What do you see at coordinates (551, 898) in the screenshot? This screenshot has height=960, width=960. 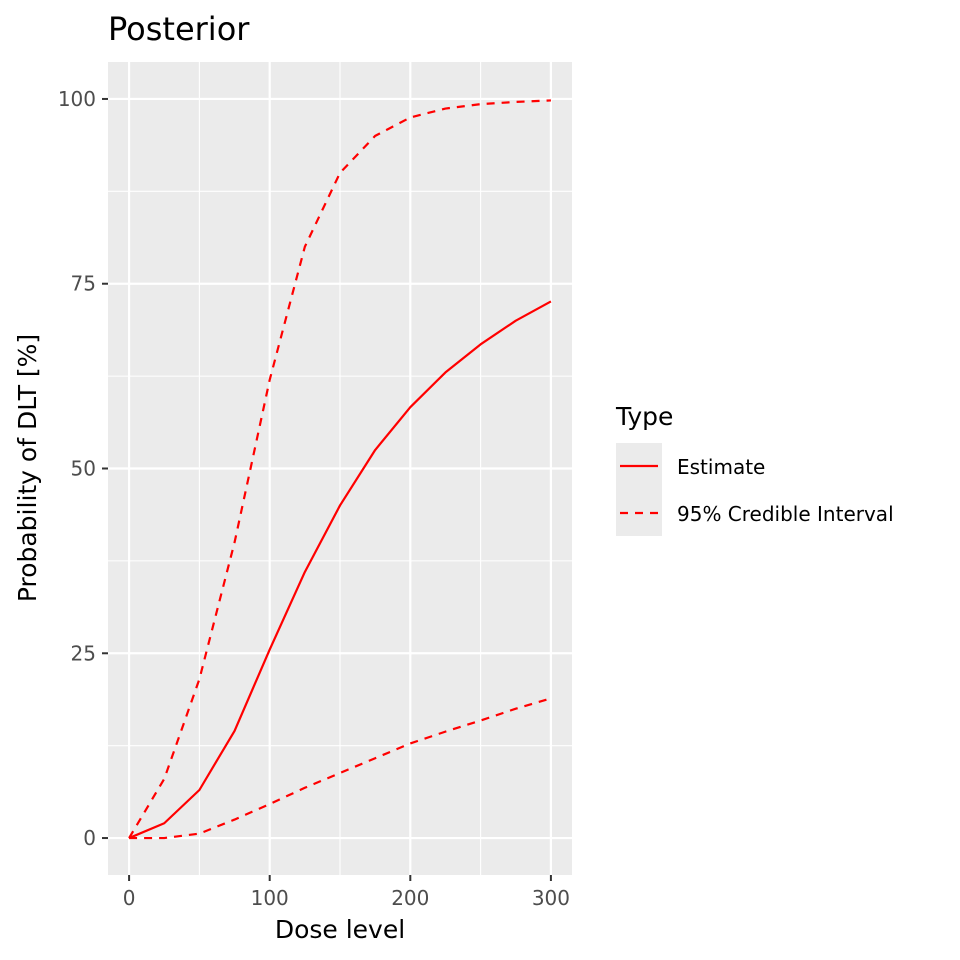 I see `x-tick-label: 300` at bounding box center [551, 898].